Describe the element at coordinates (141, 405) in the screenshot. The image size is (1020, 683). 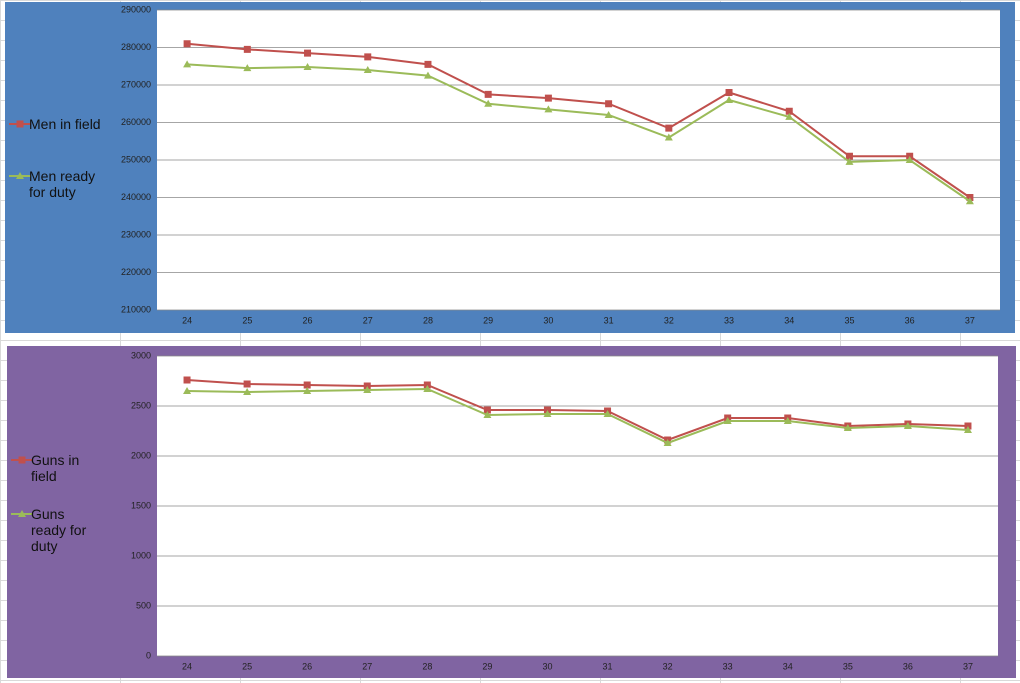
I see `y-tick-label: 2500` at that location.